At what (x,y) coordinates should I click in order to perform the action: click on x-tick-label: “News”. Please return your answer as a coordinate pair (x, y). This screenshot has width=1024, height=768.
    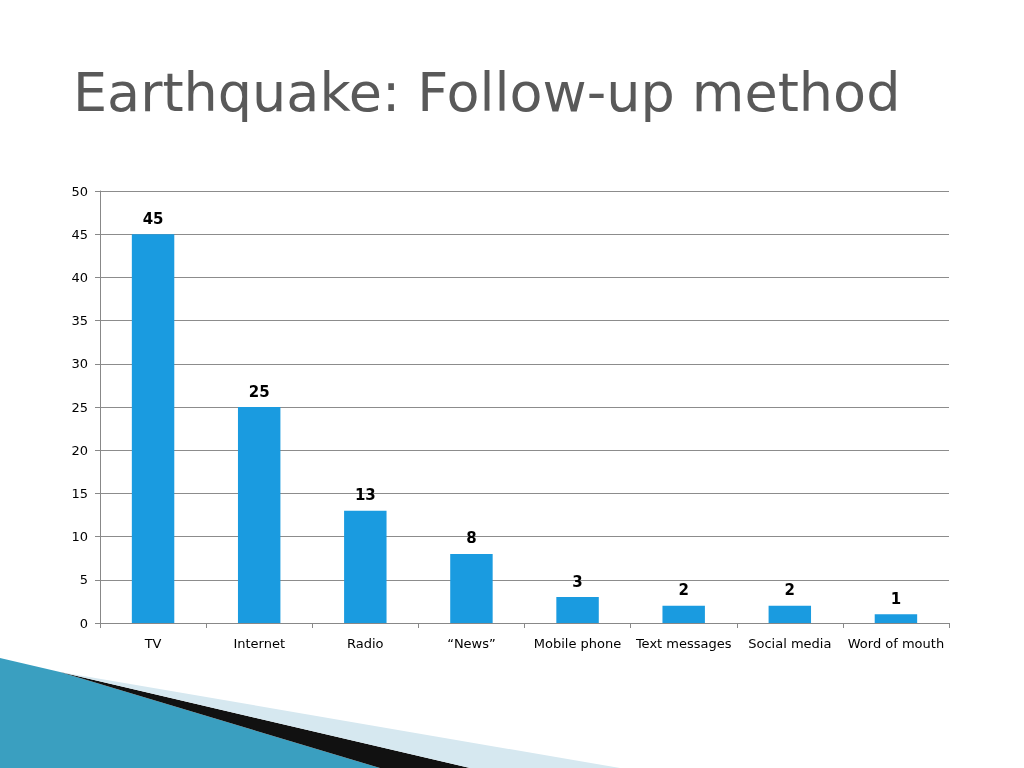
    Looking at the image, I should click on (471, 643).